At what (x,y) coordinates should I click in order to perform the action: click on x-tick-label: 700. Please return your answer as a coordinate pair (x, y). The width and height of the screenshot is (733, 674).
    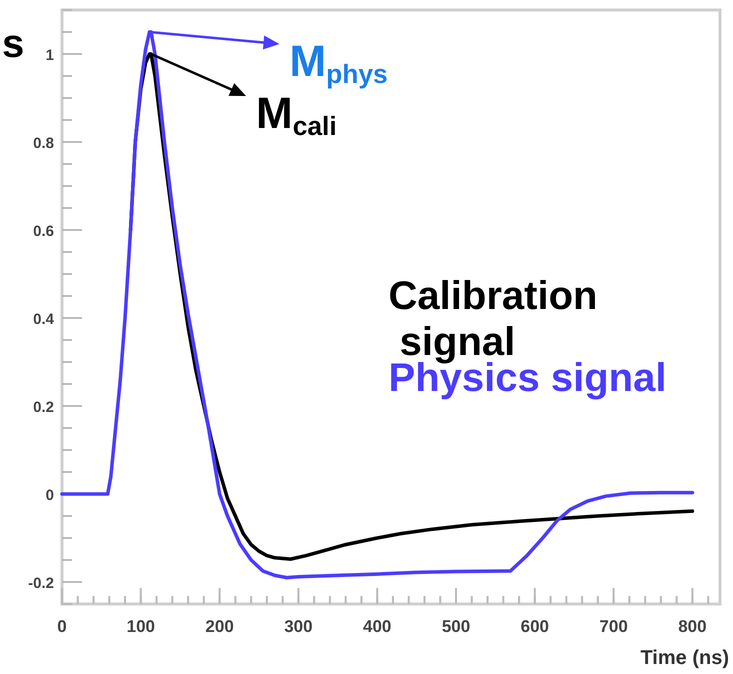
    Looking at the image, I should click on (613, 626).